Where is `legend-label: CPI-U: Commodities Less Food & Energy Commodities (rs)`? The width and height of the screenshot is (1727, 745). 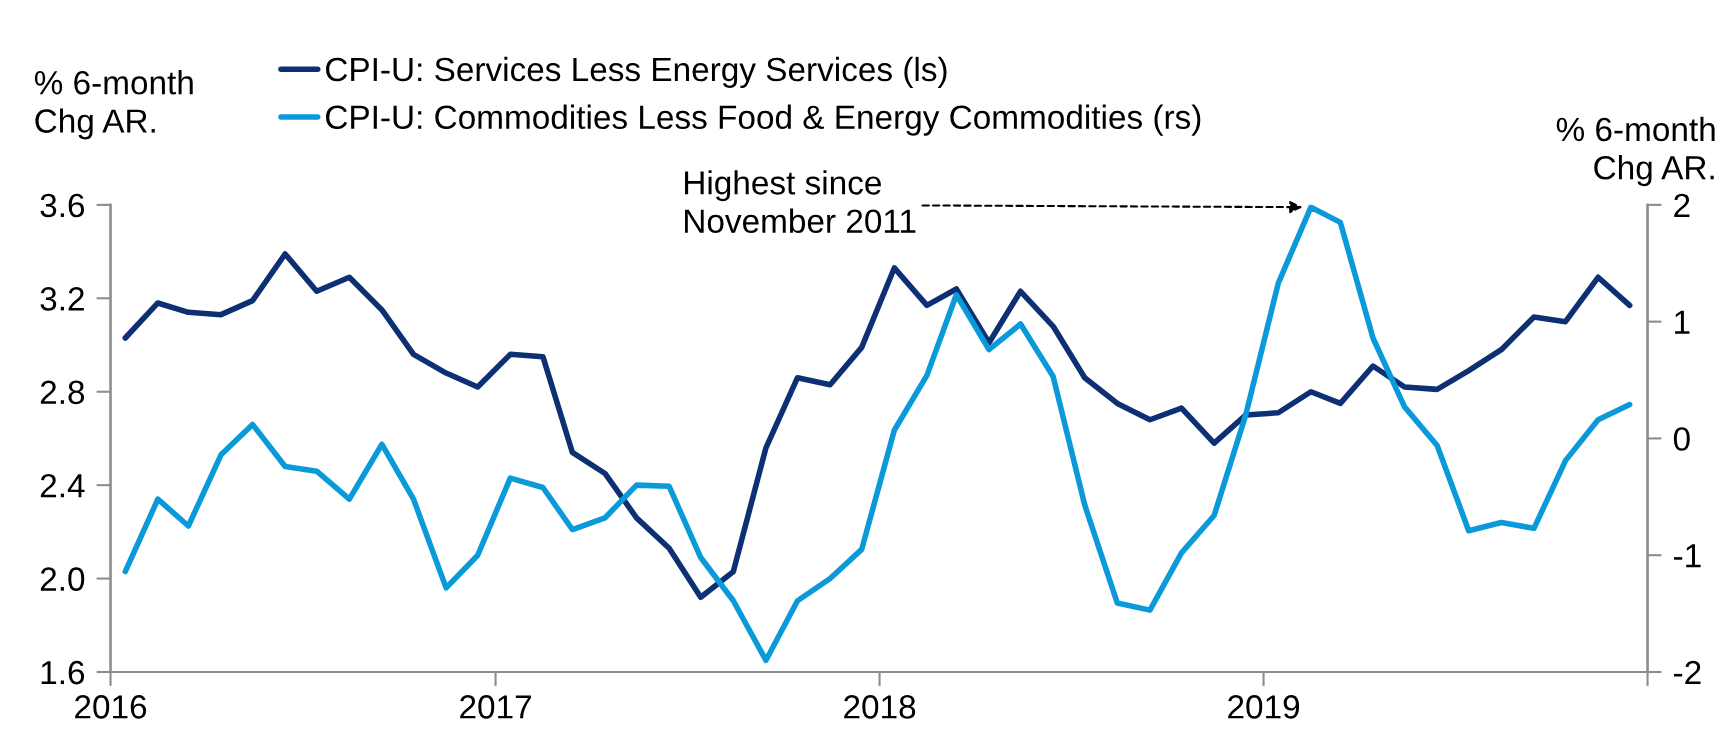 legend-label: CPI-U: Commodities Less Food & Energy Commodities (rs) is located at coordinates (763, 120).